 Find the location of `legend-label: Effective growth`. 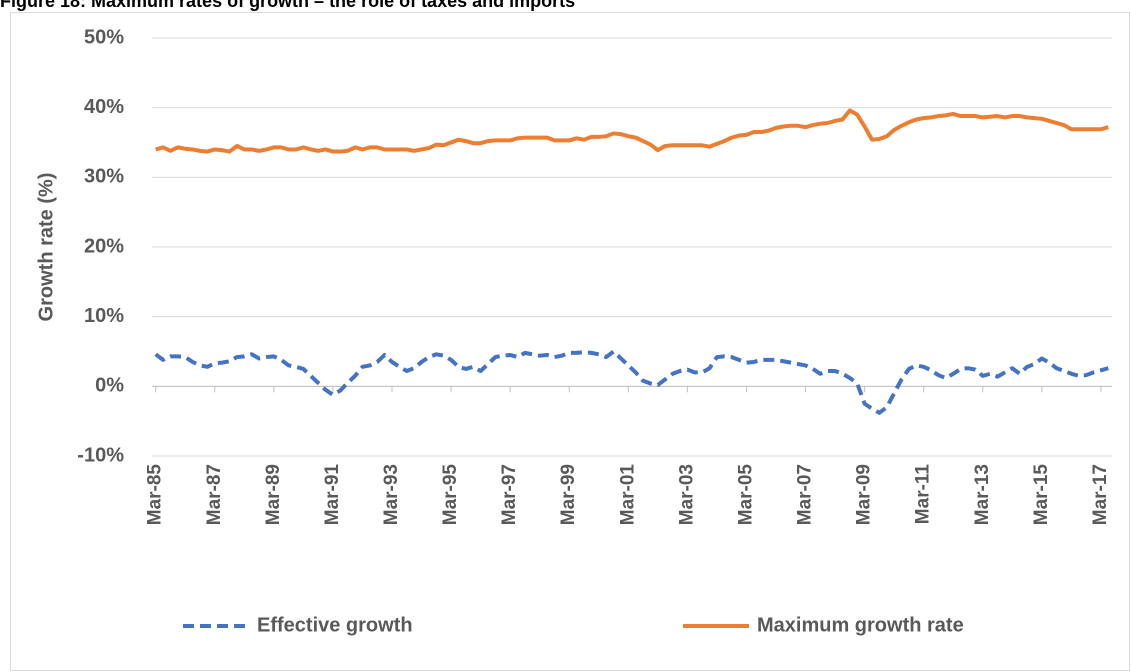

legend-label: Effective growth is located at coordinates (335, 625).